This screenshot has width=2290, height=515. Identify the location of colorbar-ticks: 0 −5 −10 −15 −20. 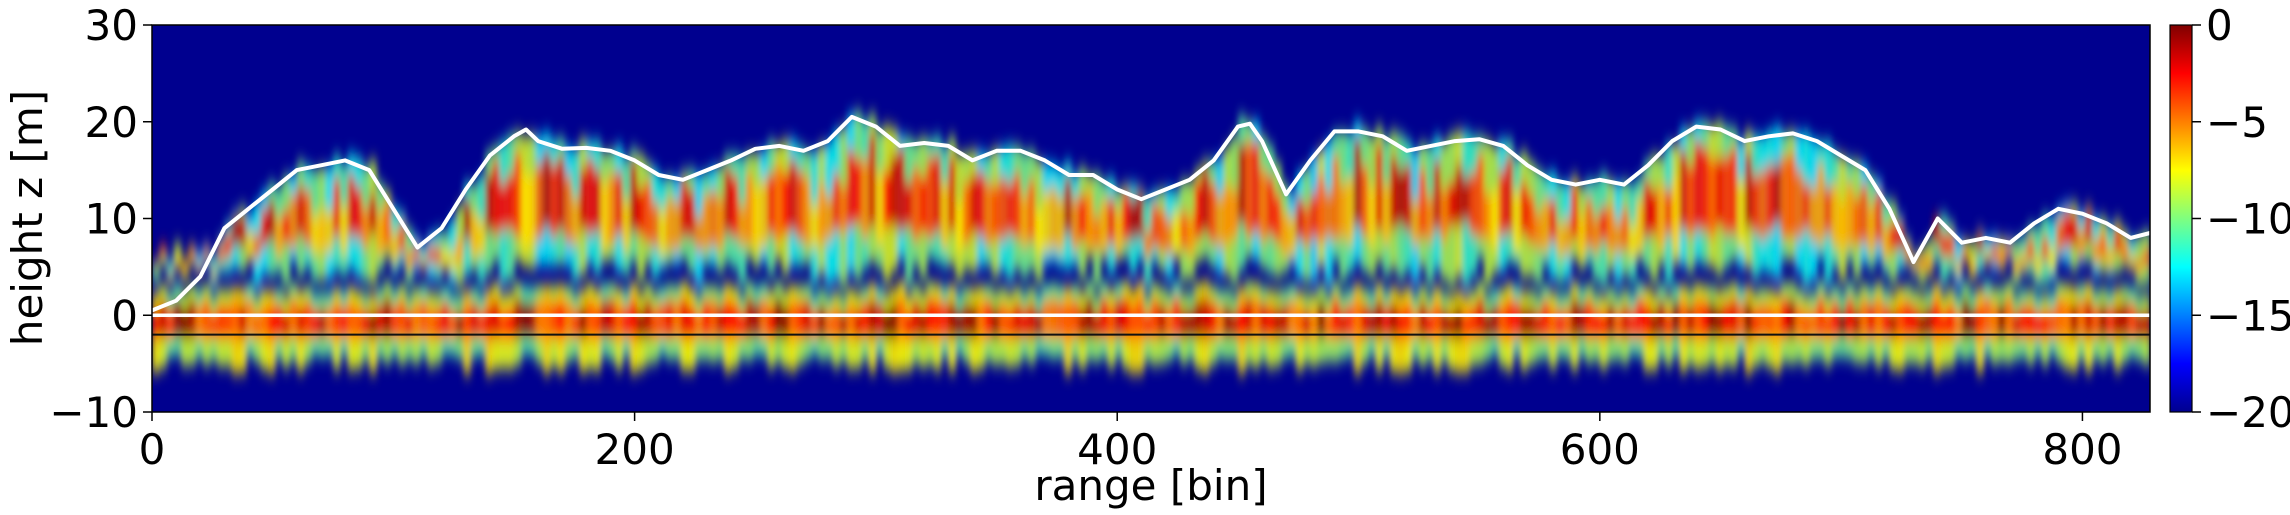
(2241, 219).